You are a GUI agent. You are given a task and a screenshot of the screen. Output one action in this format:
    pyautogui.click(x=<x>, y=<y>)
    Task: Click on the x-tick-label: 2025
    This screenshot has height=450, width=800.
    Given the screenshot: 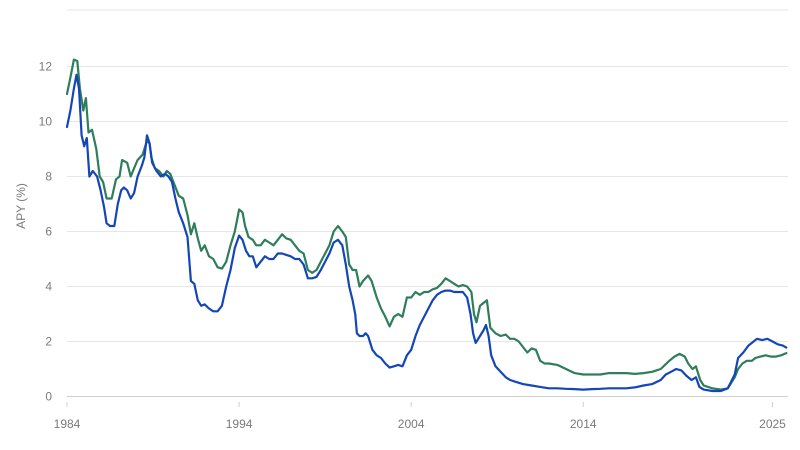 What is the action you would take?
    pyautogui.click(x=772, y=424)
    